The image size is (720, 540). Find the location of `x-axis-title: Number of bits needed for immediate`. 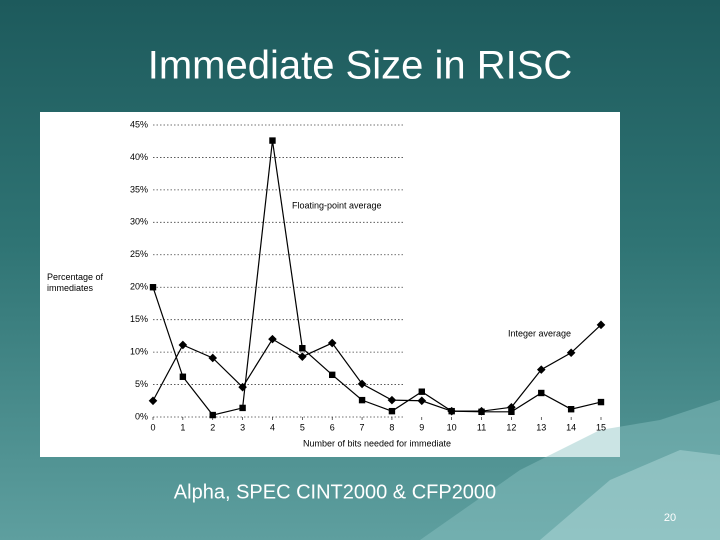

x-axis-title: Number of bits needed for immediate is located at coordinates (377, 443).